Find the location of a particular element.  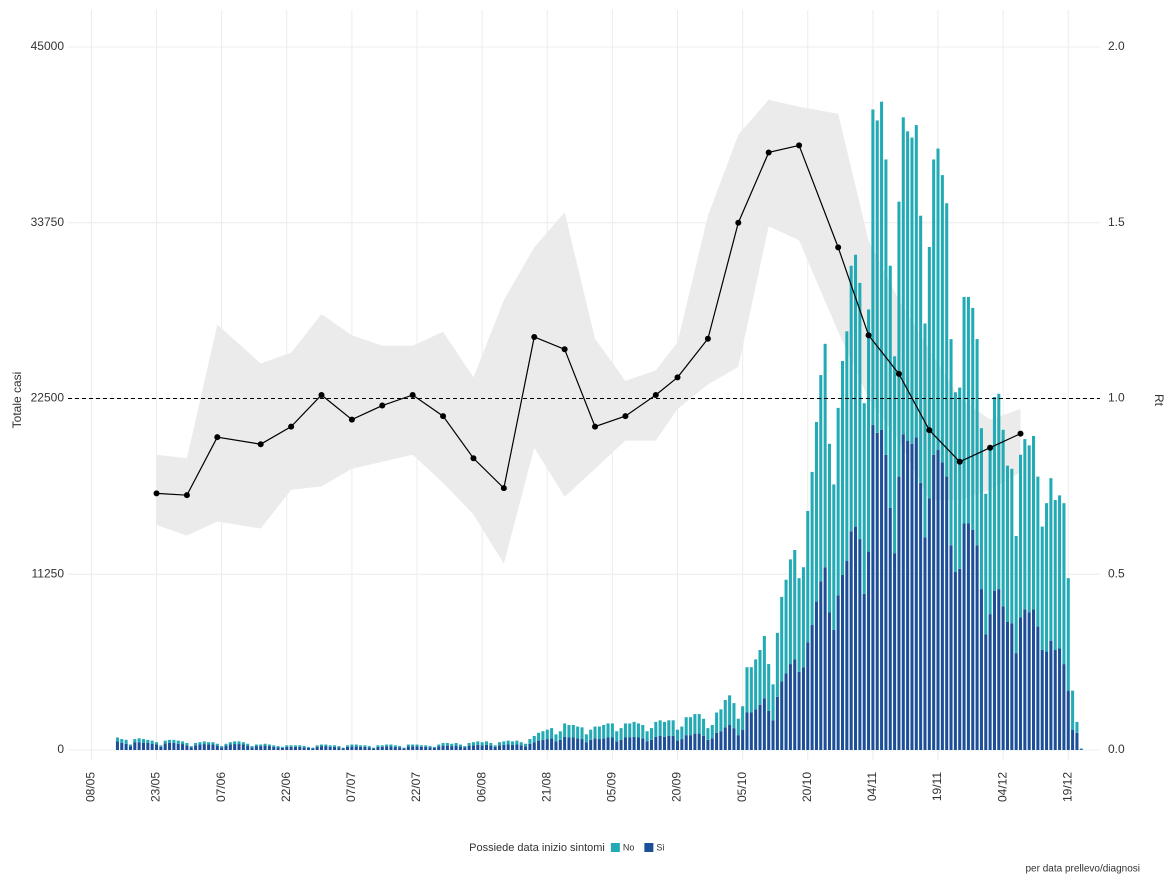

x-tick-label: 08/05 is located at coordinates (91, 787).